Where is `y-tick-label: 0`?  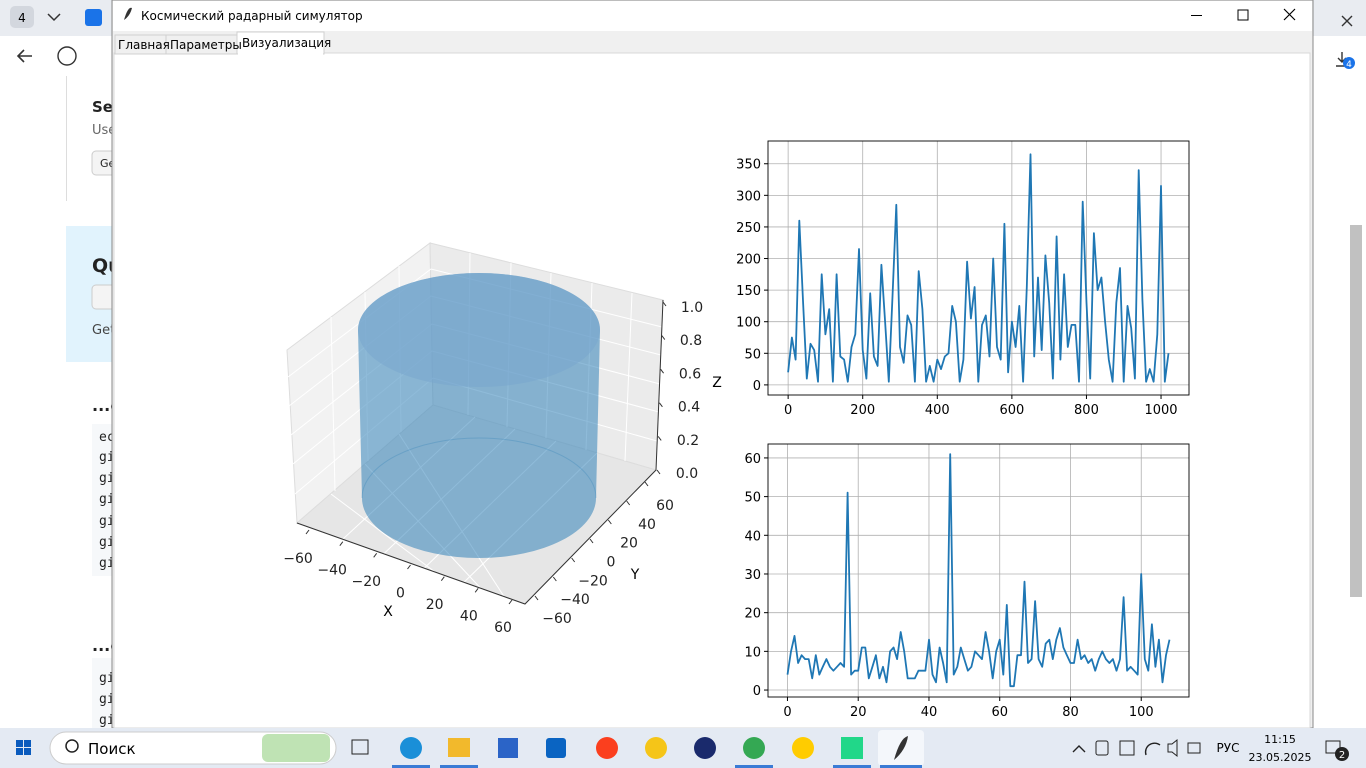
y-tick-label: 0 is located at coordinates (757, 386).